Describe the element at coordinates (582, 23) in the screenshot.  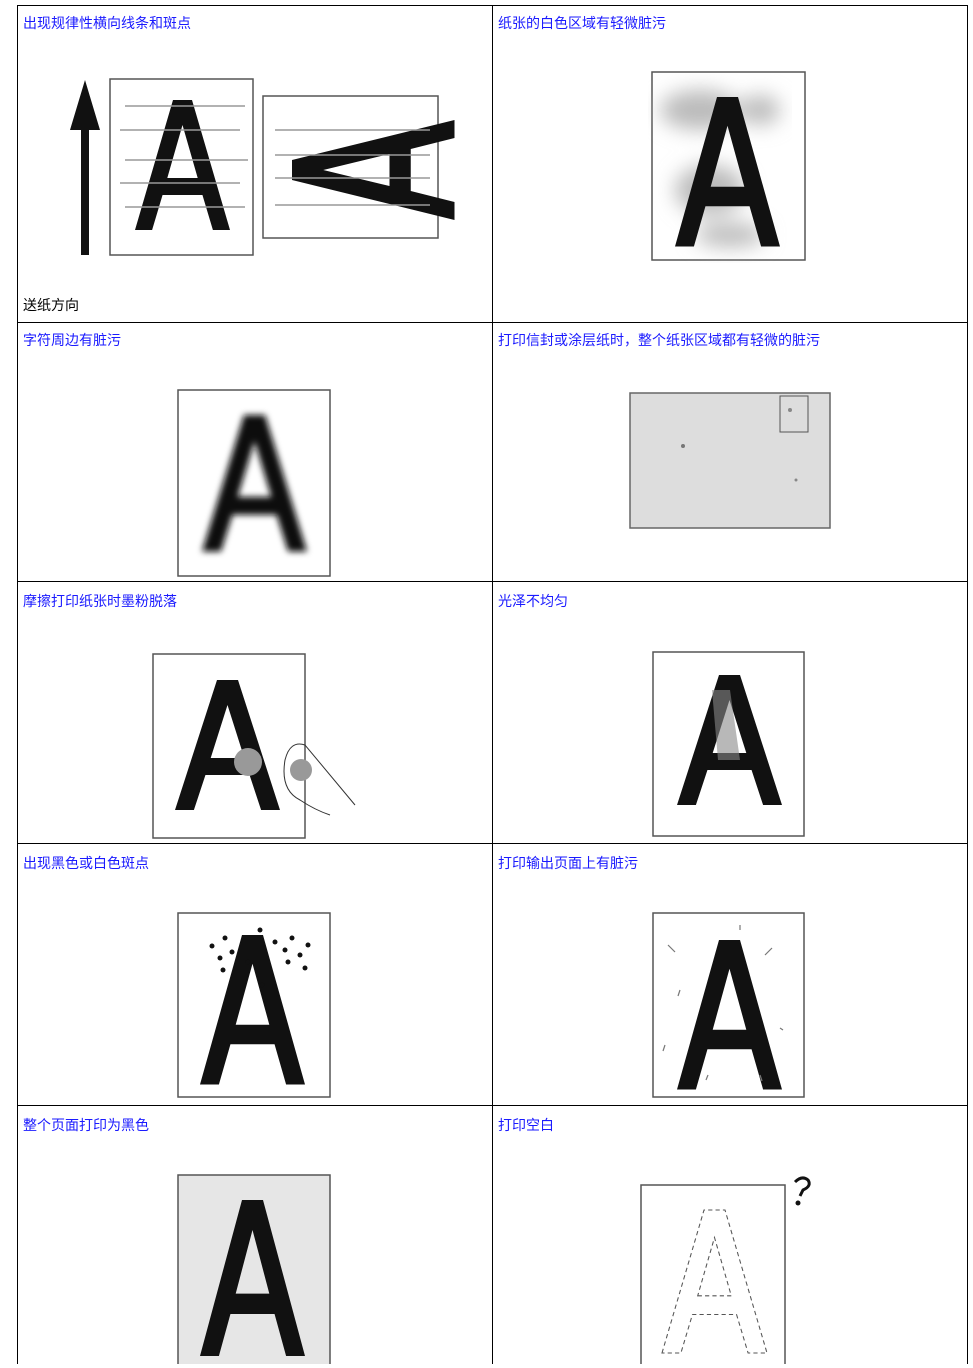
I see `issue-link: 纸张的白色区域有轻微脏污` at that location.